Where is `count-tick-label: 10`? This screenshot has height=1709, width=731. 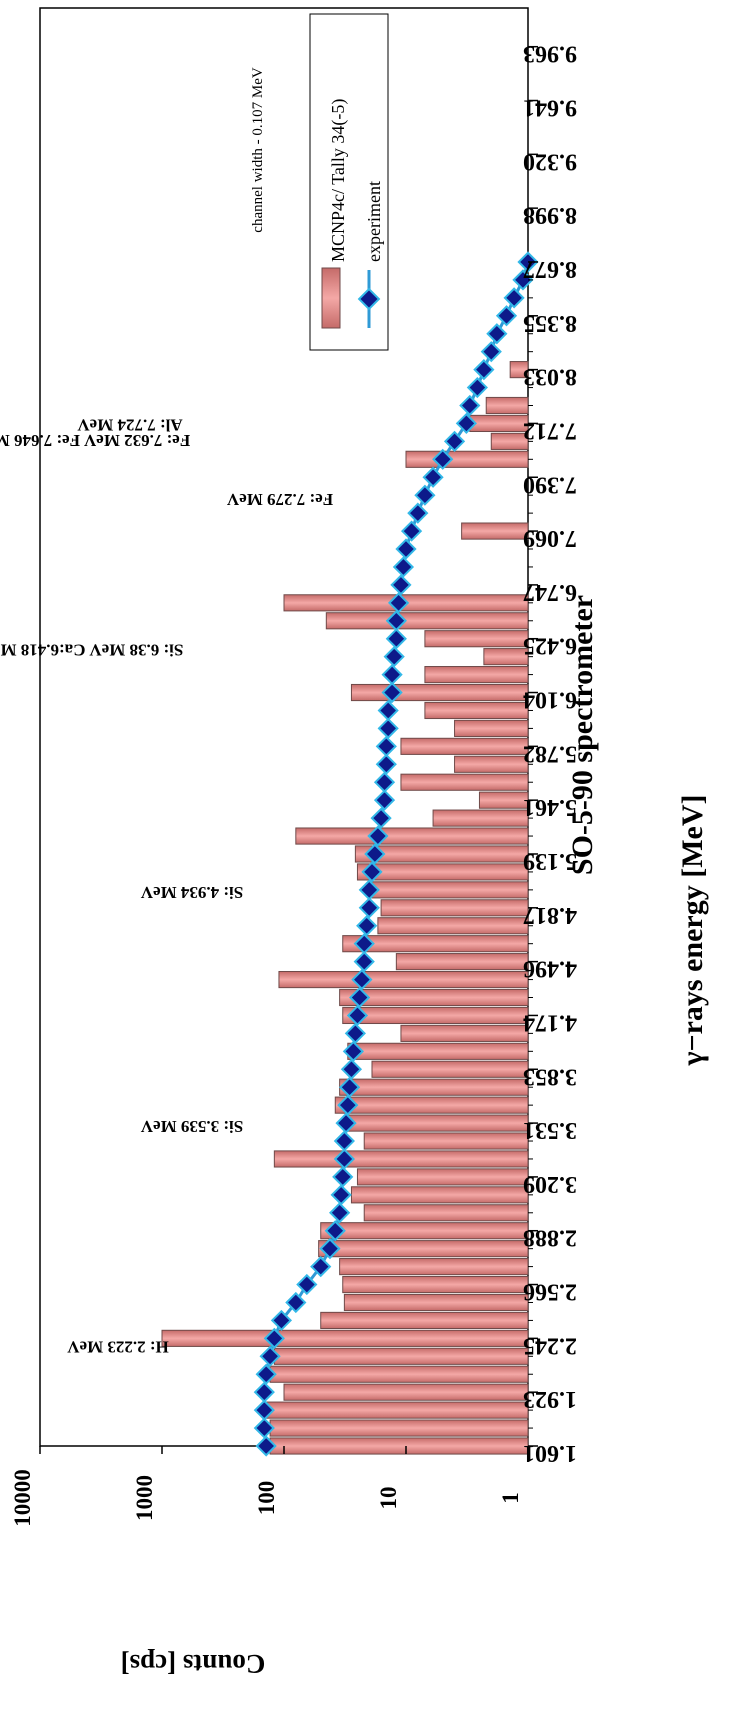 count-tick-label: 10 is located at coordinates (388, 1498).